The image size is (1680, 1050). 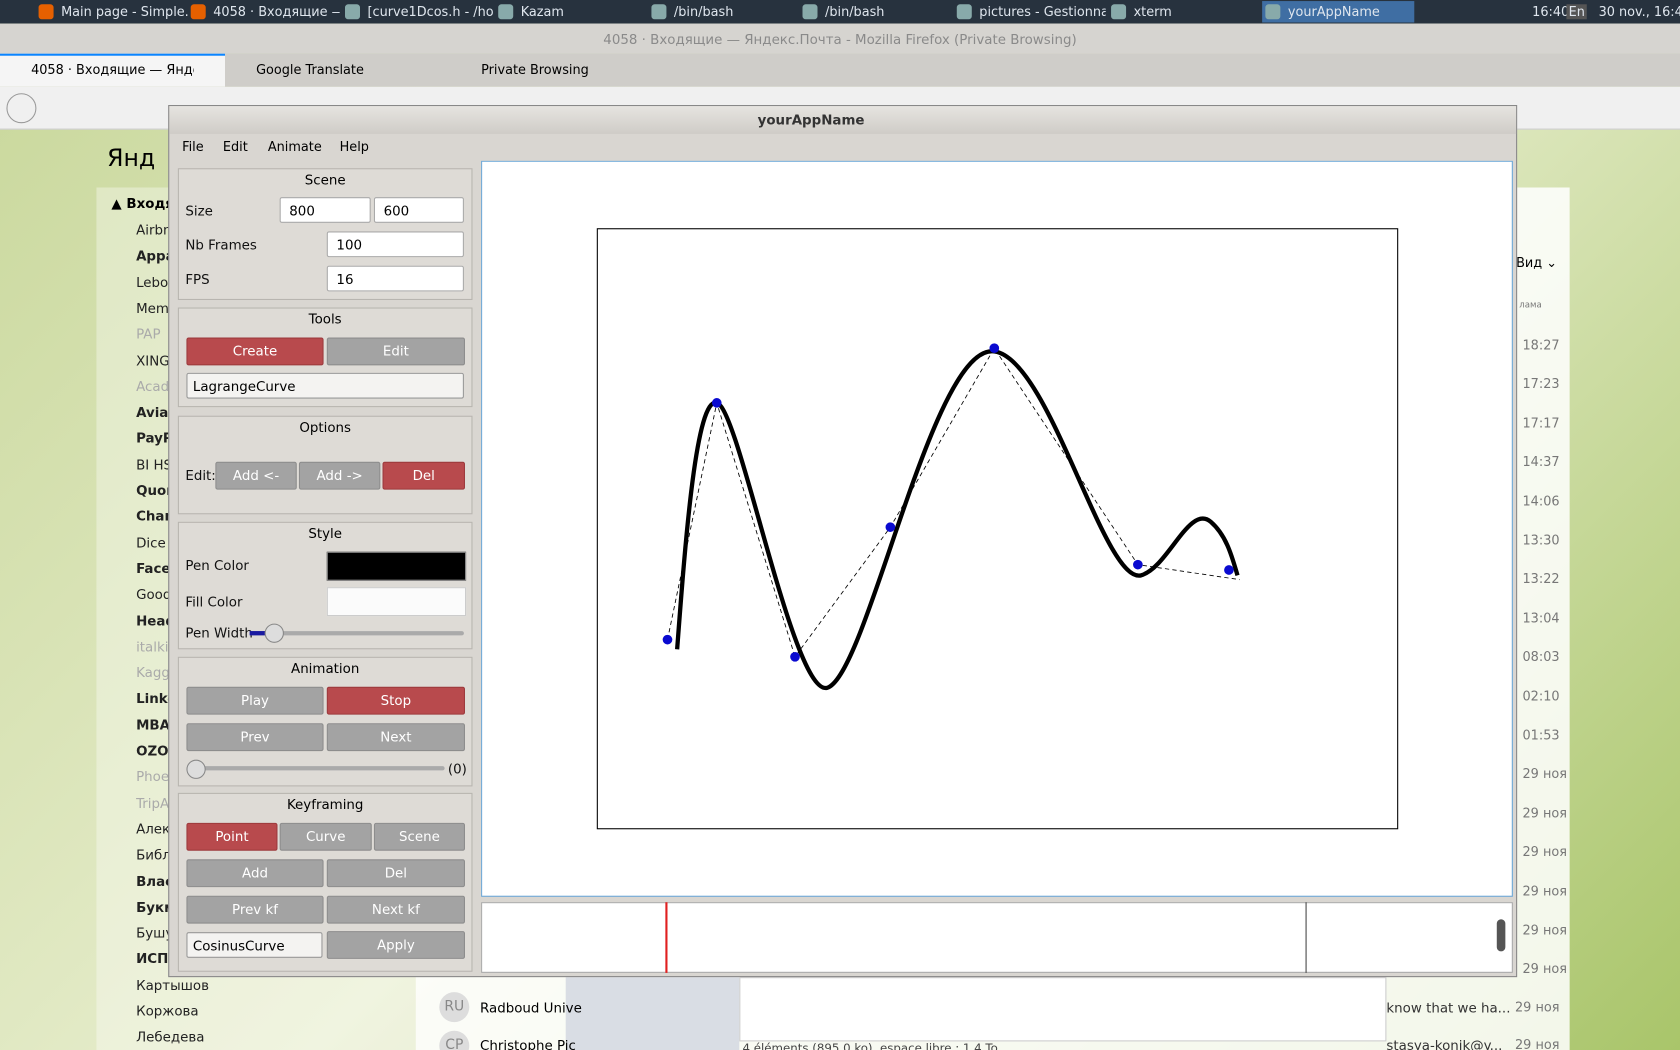 What do you see at coordinates (153, 828) in the screenshot?
I see `sender: Алек` at bounding box center [153, 828].